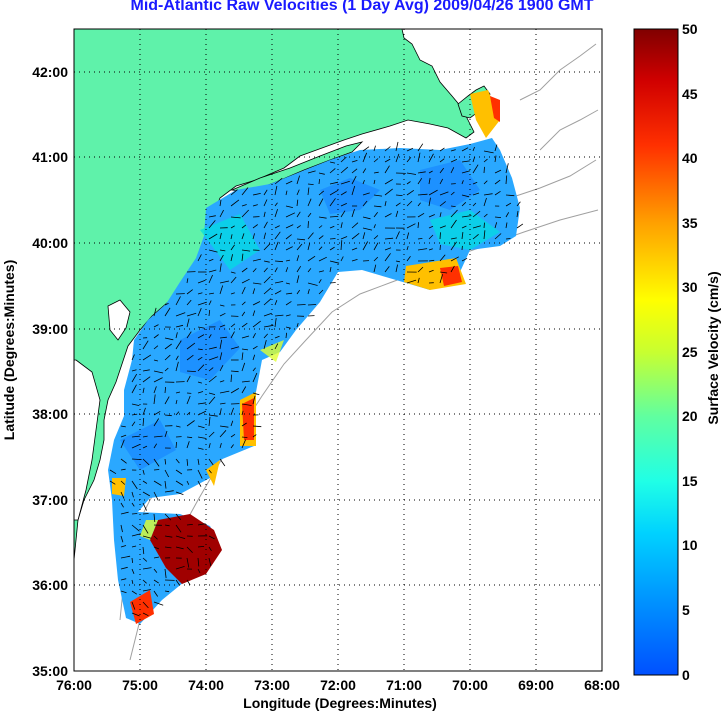 Image resolution: width=724 pixels, height=714 pixels. Describe the element at coordinates (713, 347) in the screenshot. I see `colorbar-label: Surface Velocity (cm/s)` at that location.